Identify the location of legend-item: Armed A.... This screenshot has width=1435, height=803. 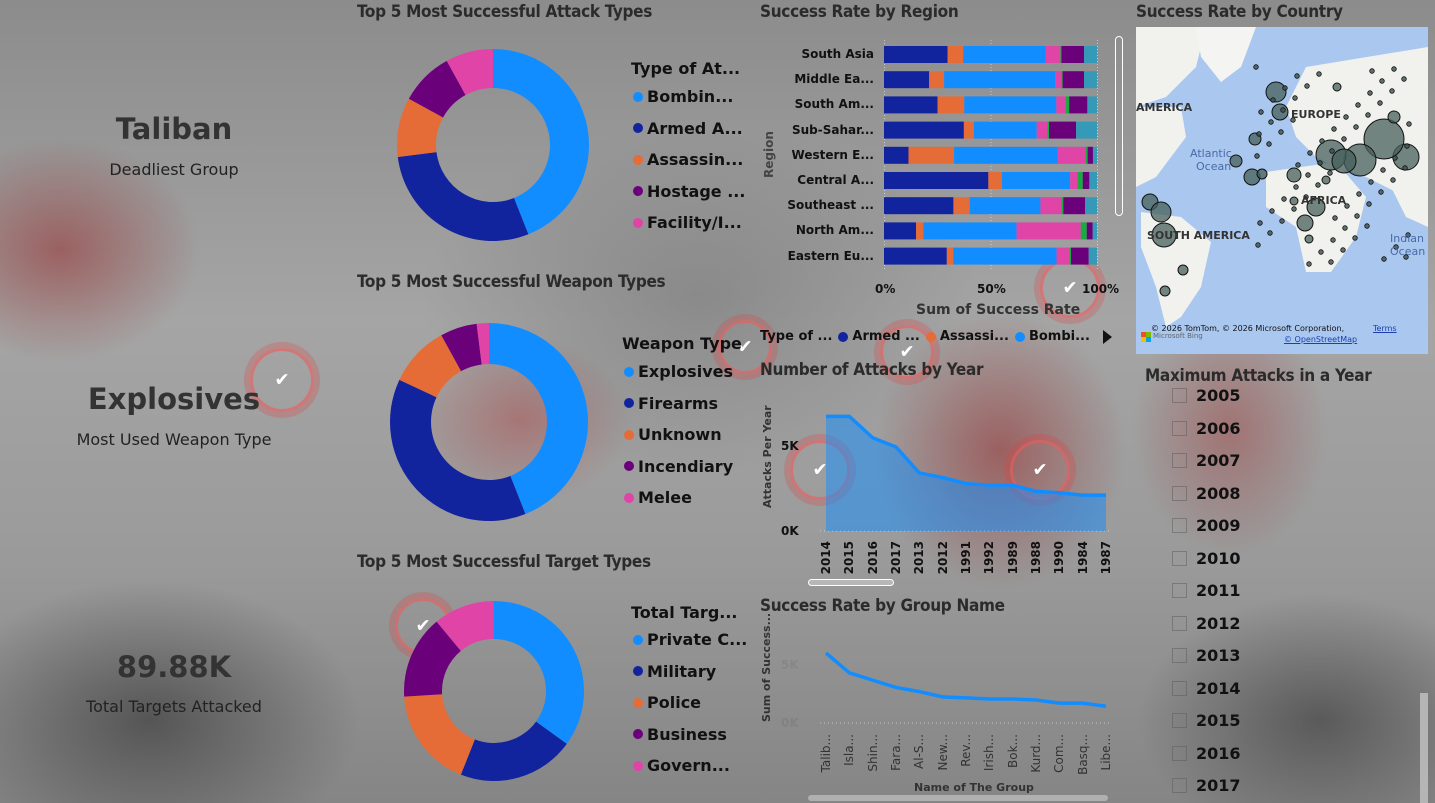
(688, 128).